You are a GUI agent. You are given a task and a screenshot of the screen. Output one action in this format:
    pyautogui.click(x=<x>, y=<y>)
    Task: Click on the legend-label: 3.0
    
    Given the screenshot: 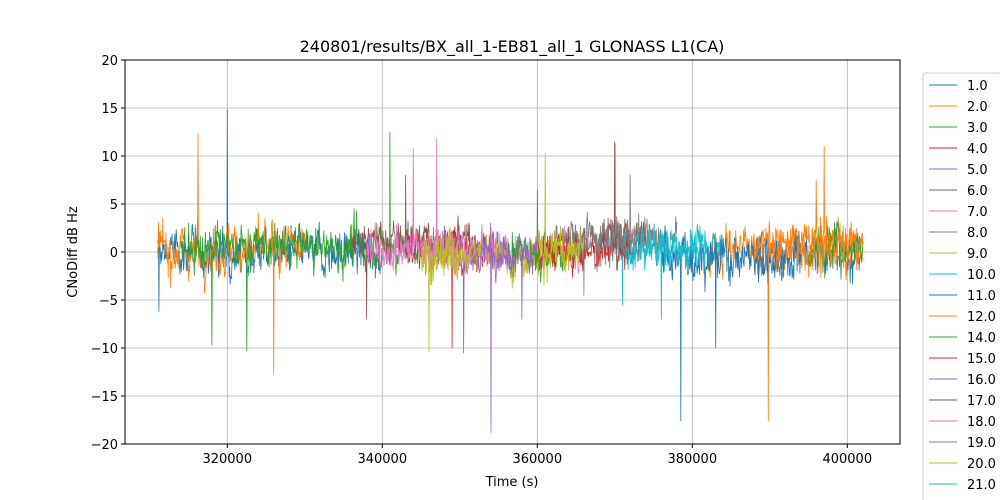 What is the action you would take?
    pyautogui.click(x=977, y=128)
    